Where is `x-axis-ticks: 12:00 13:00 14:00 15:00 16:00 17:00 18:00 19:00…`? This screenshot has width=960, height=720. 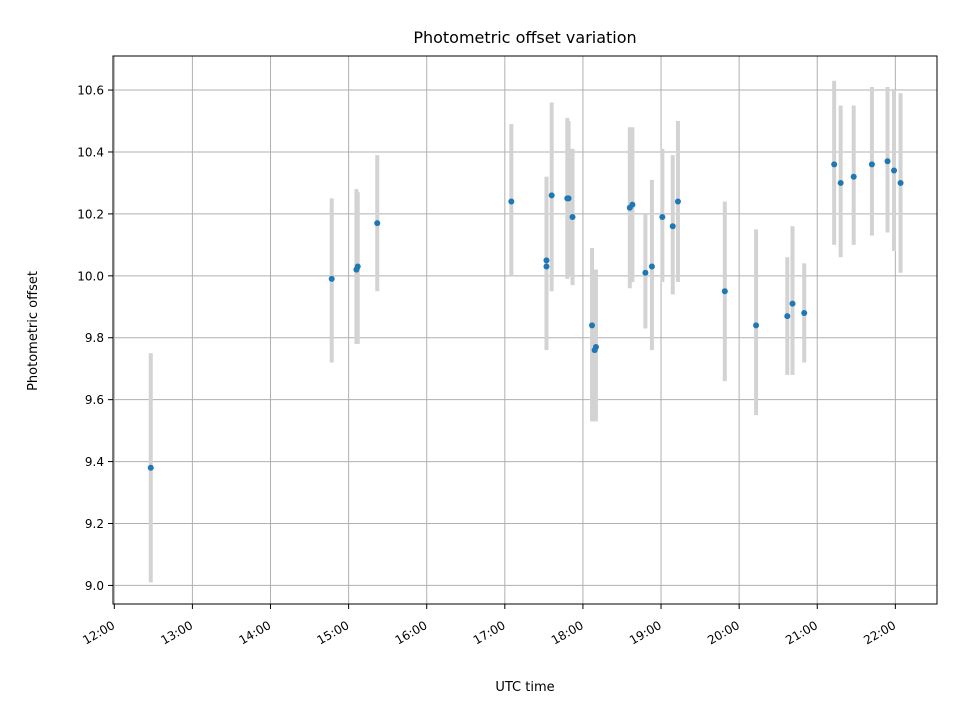
x-axis-ticks: 12:00 13:00 14:00 15:00 16:00 17:00 18:00 19:00… is located at coordinates (489, 626).